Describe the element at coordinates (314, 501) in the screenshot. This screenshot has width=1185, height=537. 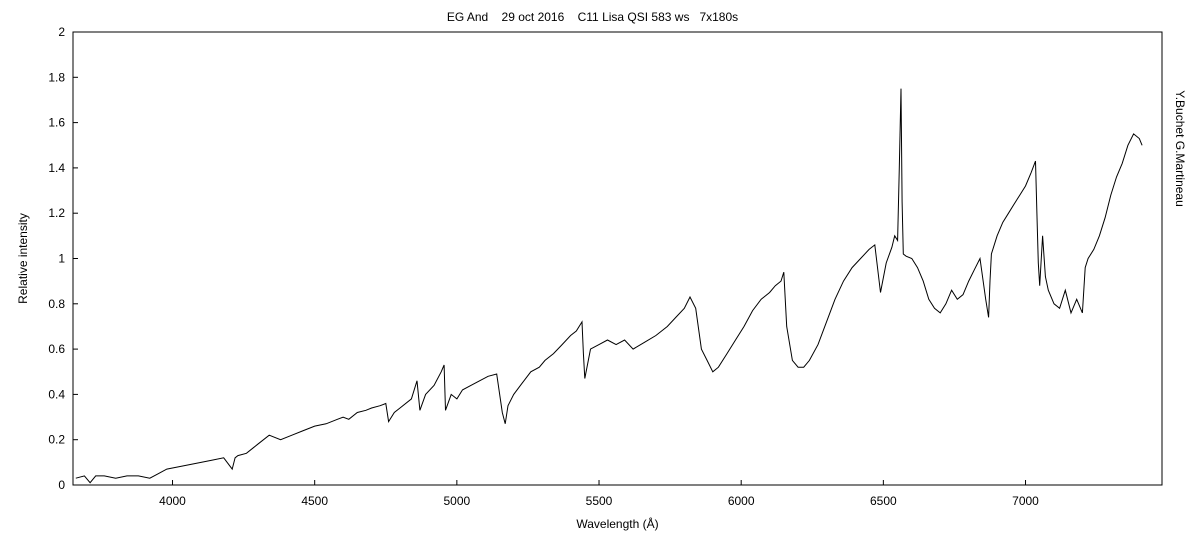
I see `x-tick-label: 4500` at that location.